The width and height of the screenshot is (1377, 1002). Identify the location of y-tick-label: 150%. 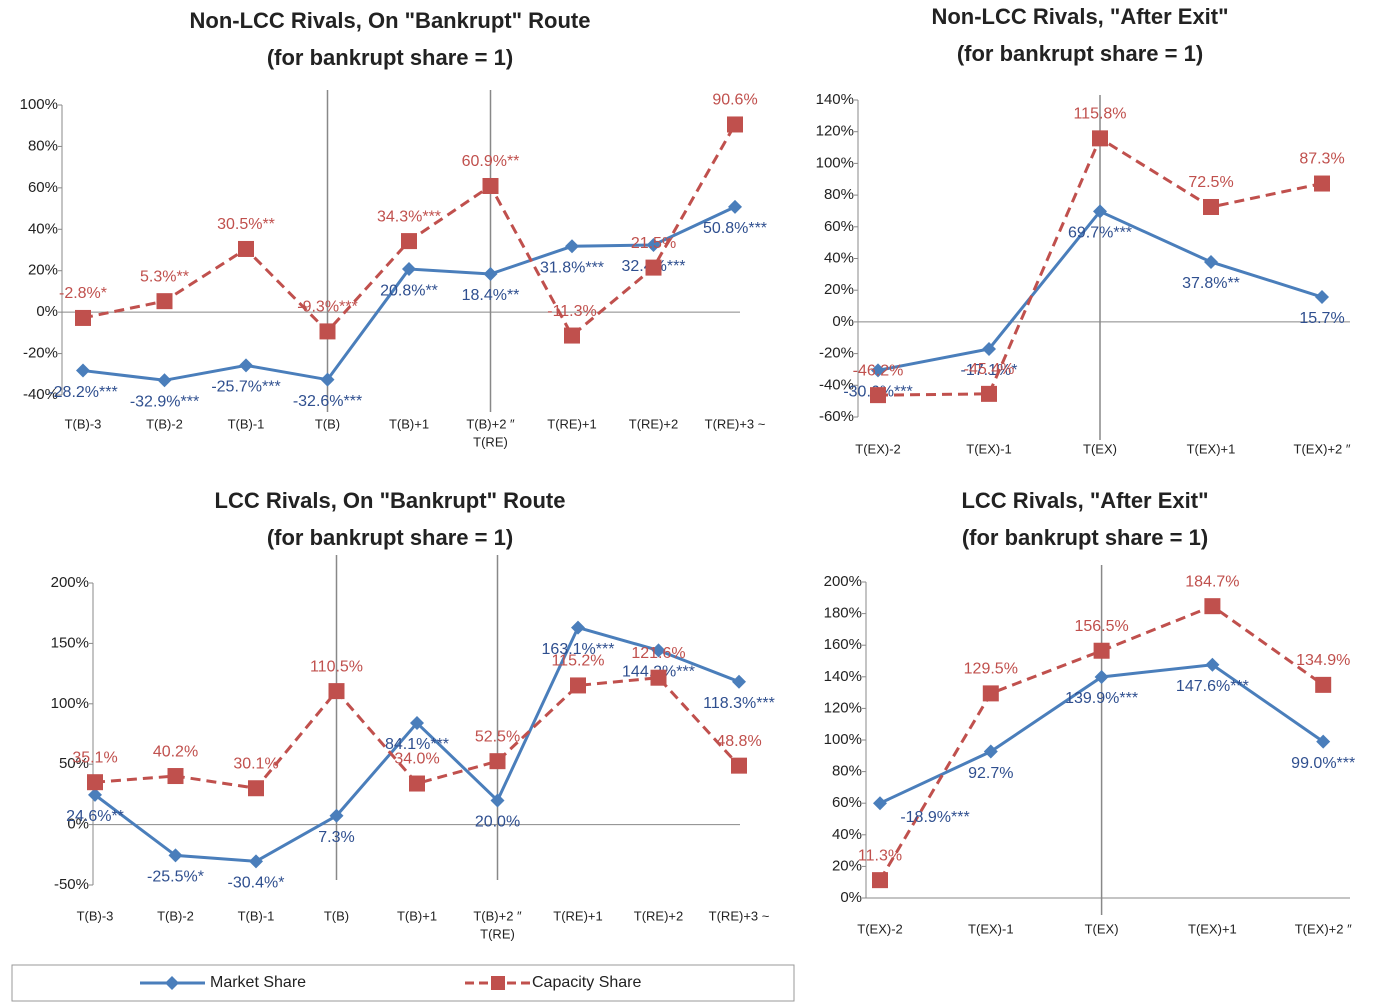
(70, 642).